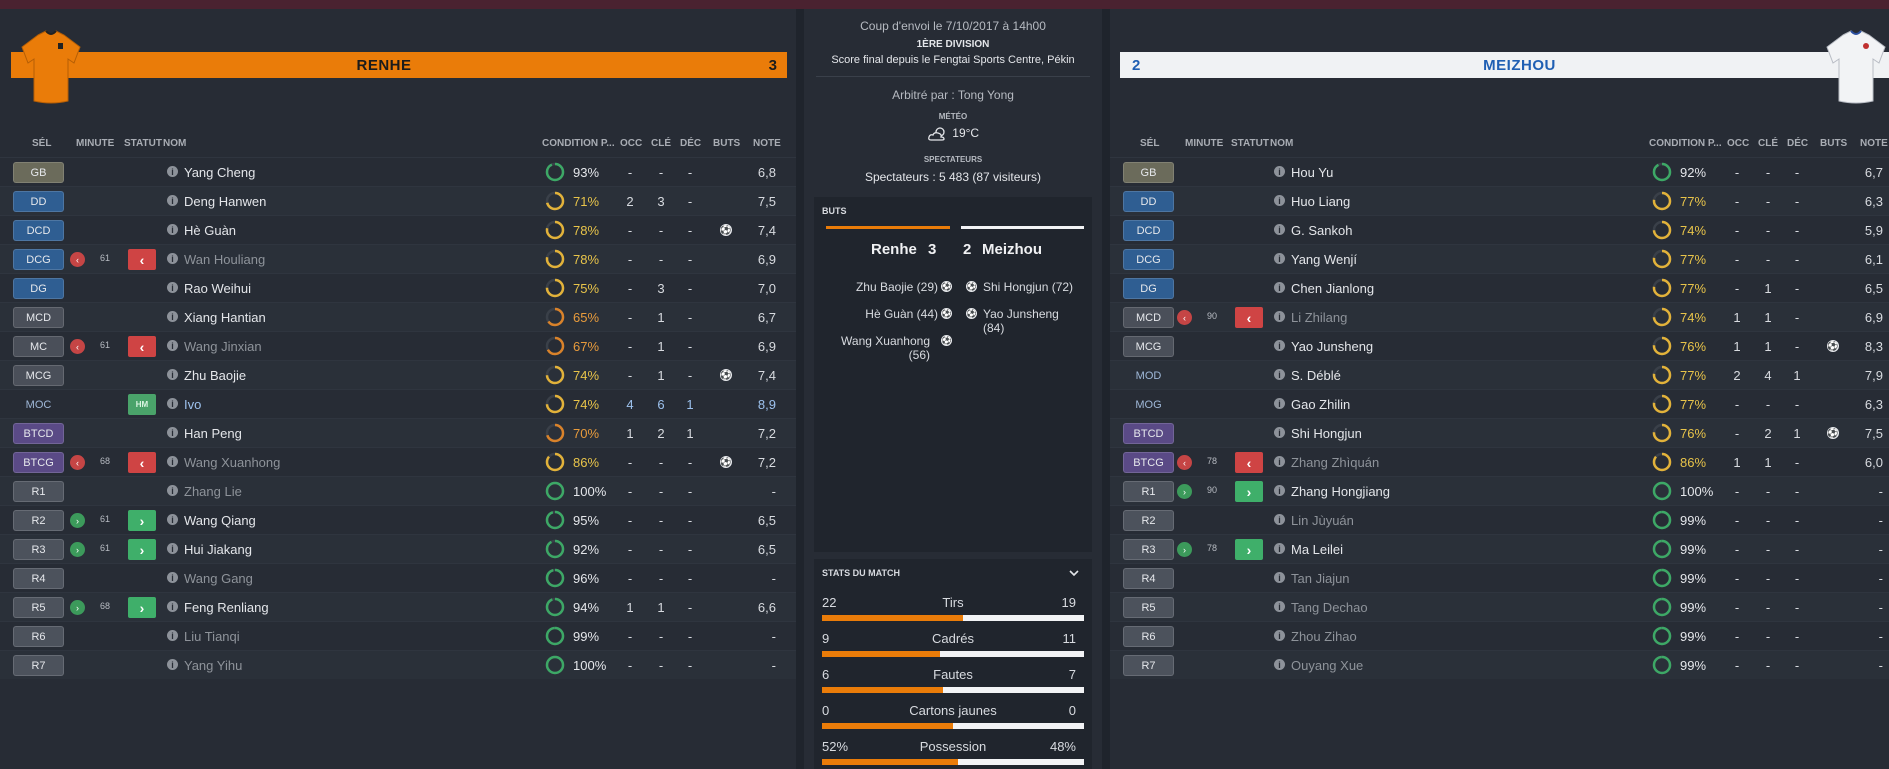 This screenshot has width=1889, height=769. Describe the element at coordinates (398, 258) in the screenshot. I see `player-row: DCG ‹ 61 ‹ i Wan Houliang 78% - - - 6,9` at that location.